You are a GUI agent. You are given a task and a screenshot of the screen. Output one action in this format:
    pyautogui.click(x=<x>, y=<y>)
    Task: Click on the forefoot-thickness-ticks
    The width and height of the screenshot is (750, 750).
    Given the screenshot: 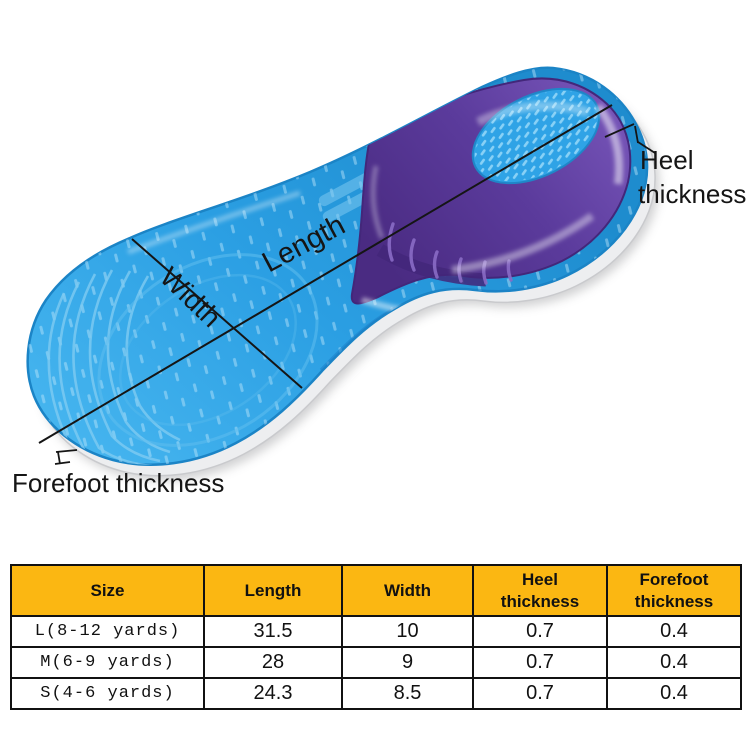 What is the action you would take?
    pyautogui.click(x=66, y=457)
    